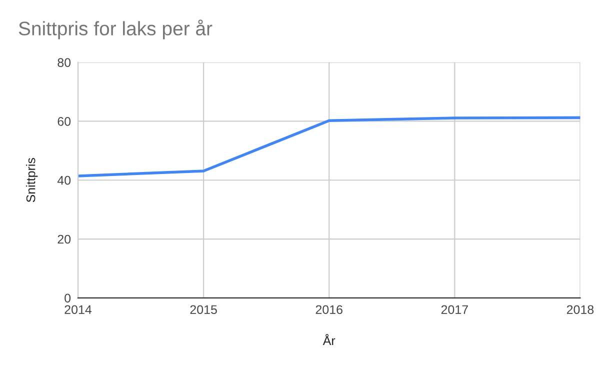  Describe the element at coordinates (329, 147) in the screenshot. I see `line-series` at that location.